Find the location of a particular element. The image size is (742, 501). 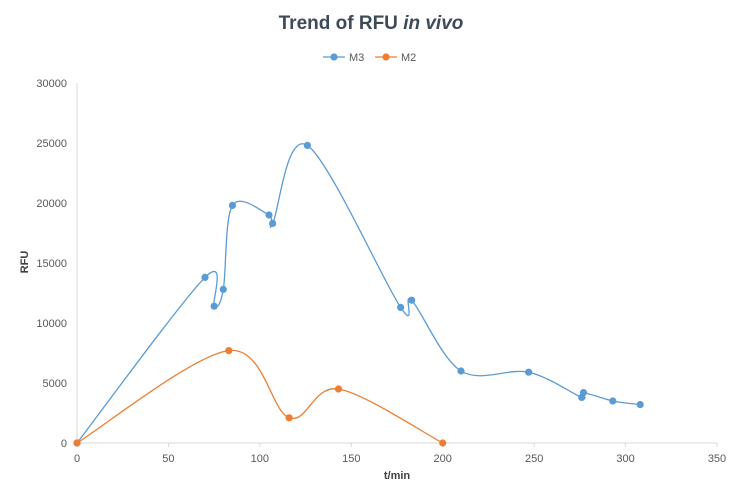

y-axis-title: RFU is located at coordinates (25, 262).